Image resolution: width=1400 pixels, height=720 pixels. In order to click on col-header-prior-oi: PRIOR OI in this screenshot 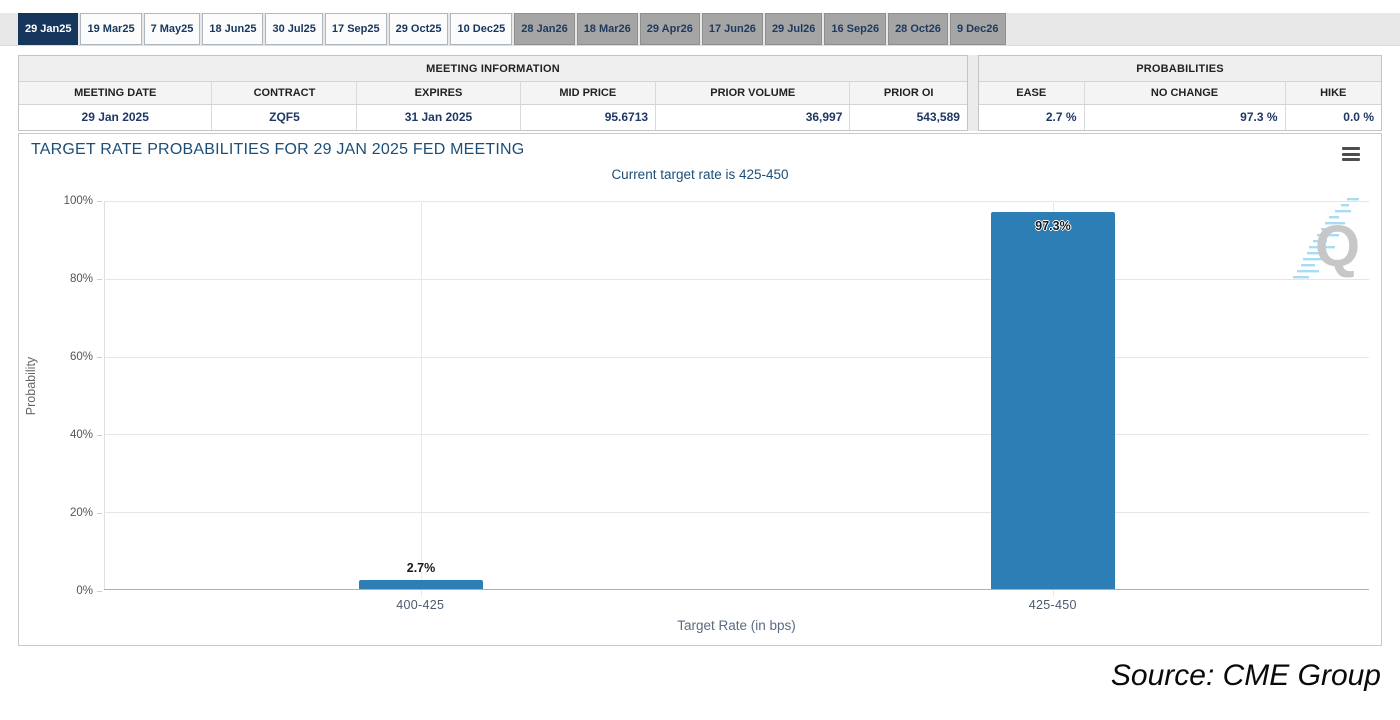, I will do `click(908, 93)`.